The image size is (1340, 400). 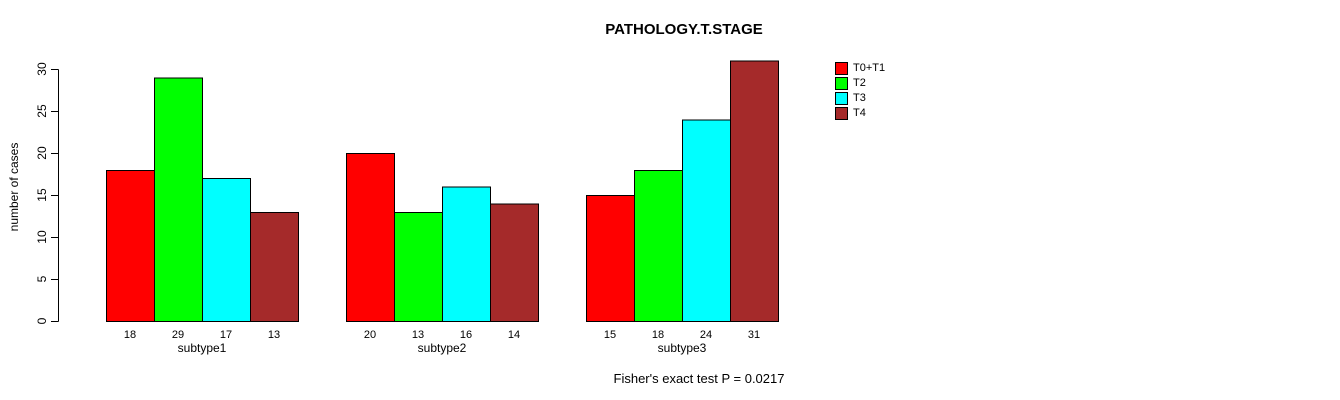 What do you see at coordinates (418, 266) in the screenshot?
I see `bar-subtype2-T2` at bounding box center [418, 266].